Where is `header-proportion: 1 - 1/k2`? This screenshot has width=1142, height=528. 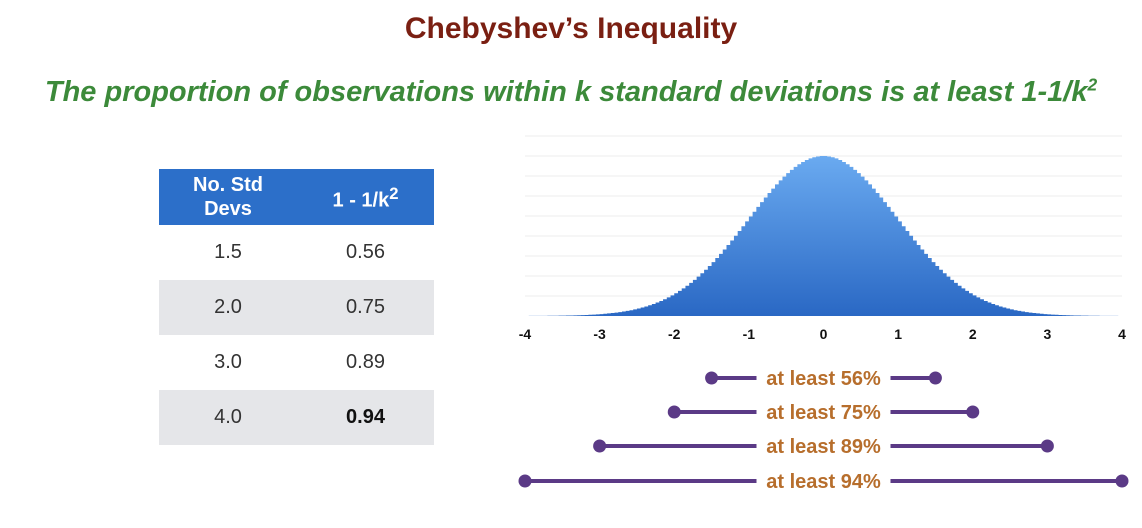
header-proportion: 1 - 1/k2 is located at coordinates (365, 197).